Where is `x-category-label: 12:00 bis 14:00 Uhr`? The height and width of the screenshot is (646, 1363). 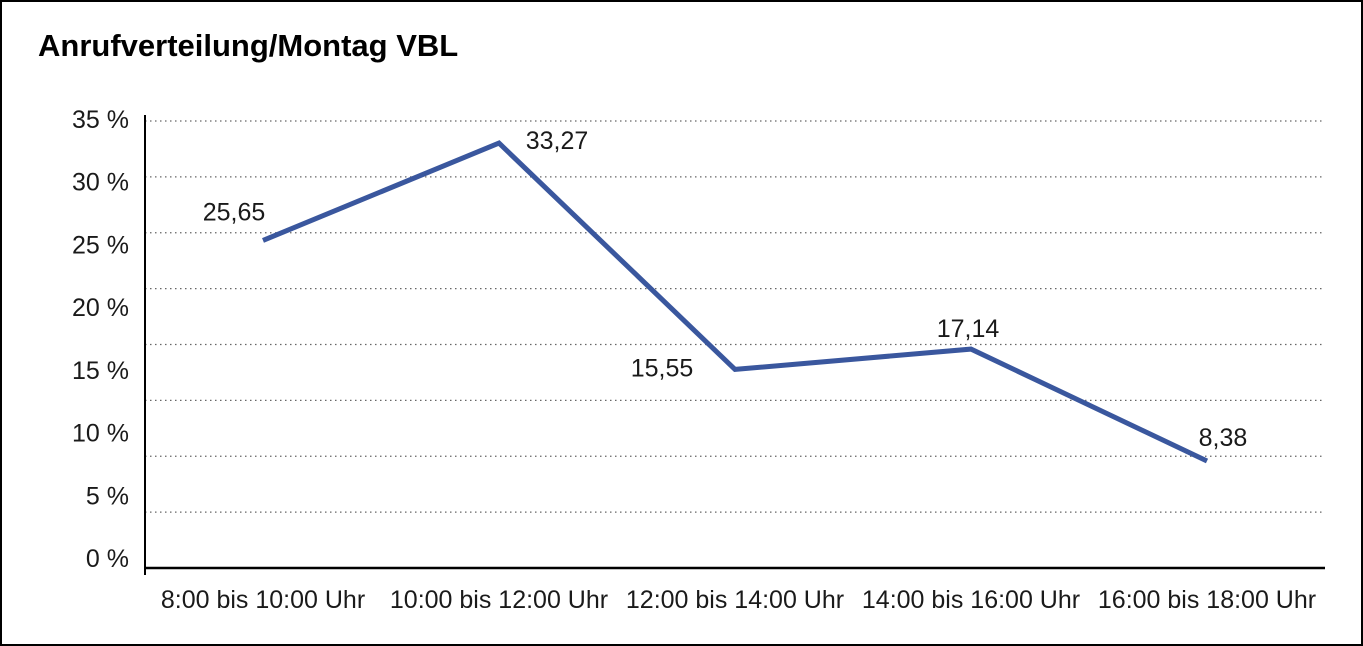
x-category-label: 12:00 bis 14:00 Uhr is located at coordinates (735, 600).